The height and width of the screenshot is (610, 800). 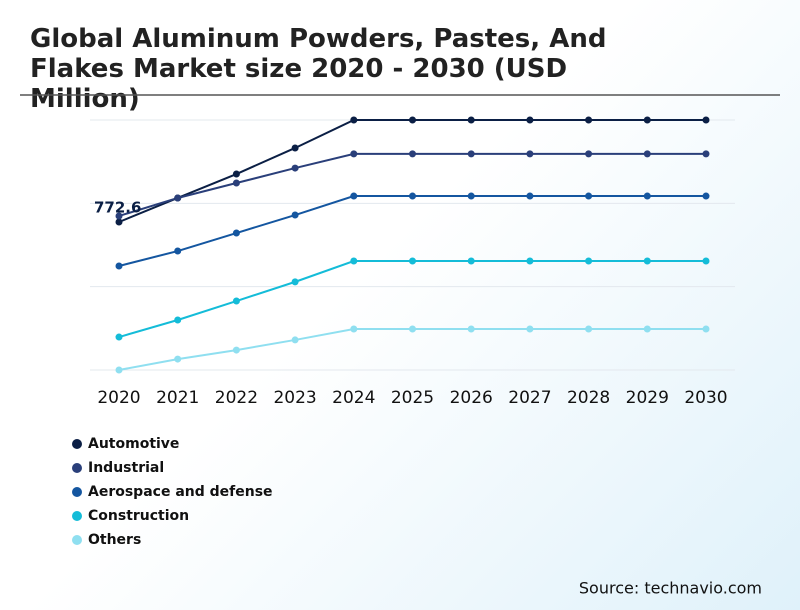 I want to click on x-tick-label: 2020, so click(x=118, y=398).